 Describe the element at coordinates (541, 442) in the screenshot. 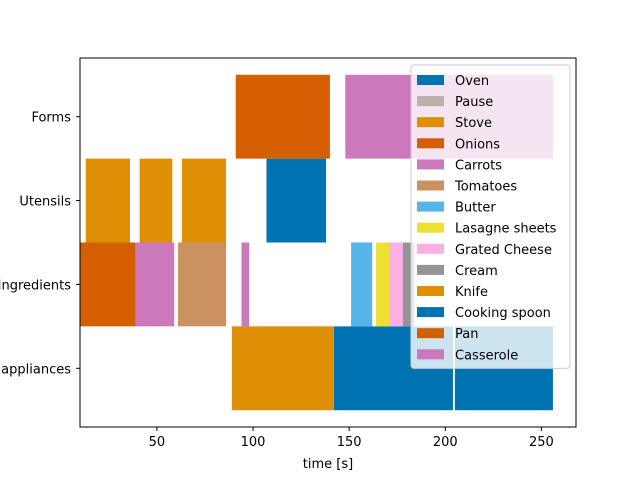

I see `x-tick-label: 250` at that location.